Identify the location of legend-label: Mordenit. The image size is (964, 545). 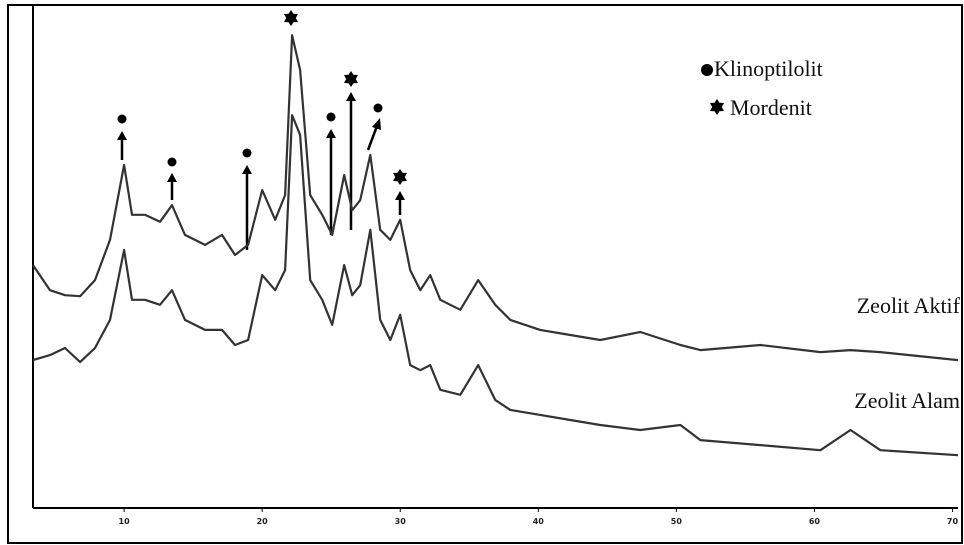
(771, 107).